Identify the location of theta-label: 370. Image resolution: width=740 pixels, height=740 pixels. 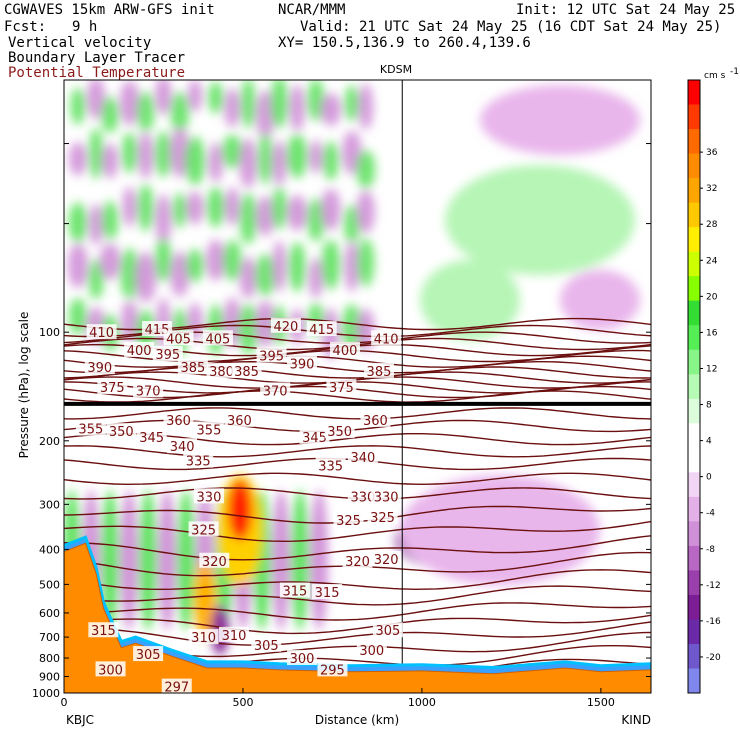
(275, 391).